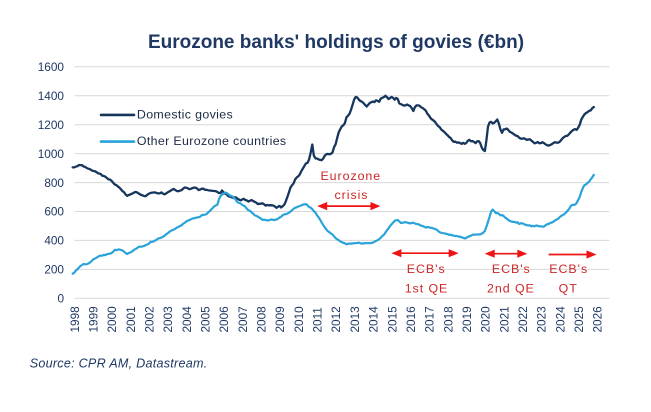 The height and width of the screenshot is (412, 651). What do you see at coordinates (448, 319) in the screenshot?
I see `svg-text: 2018` at bounding box center [448, 319].